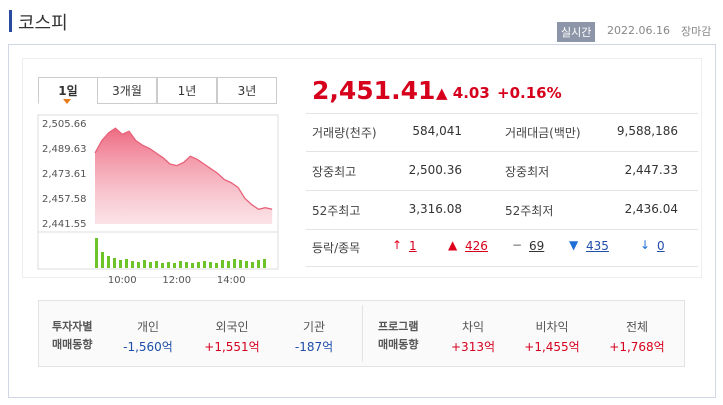  What do you see at coordinates (232, 347) in the screenshot?
I see `flow-value: +1,551억` at bounding box center [232, 347].